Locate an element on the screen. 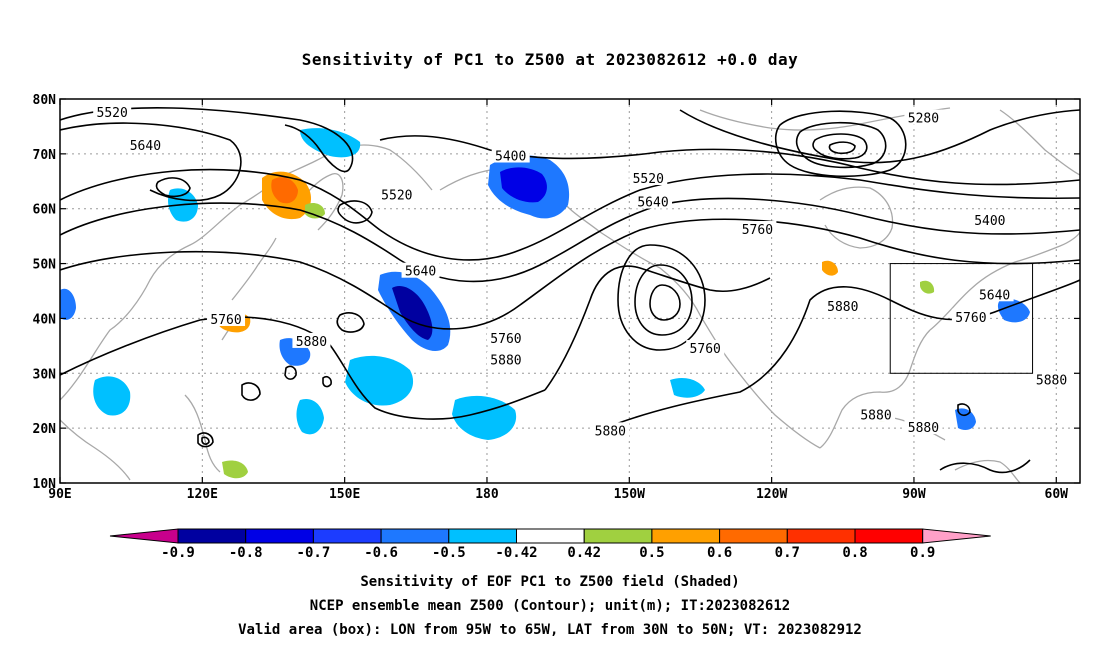 The width and height of the screenshot is (1100, 650). lat-tick-label: 60N is located at coordinates (45, 210).